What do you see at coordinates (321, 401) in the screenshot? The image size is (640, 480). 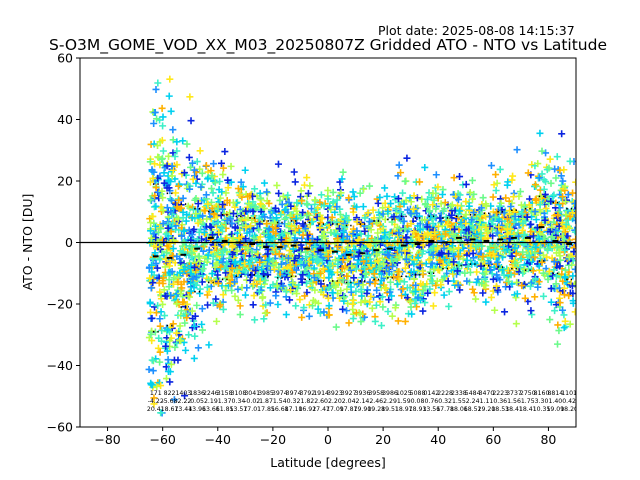 I see `bin-stat-label: 2.60` at bounding box center [321, 401].